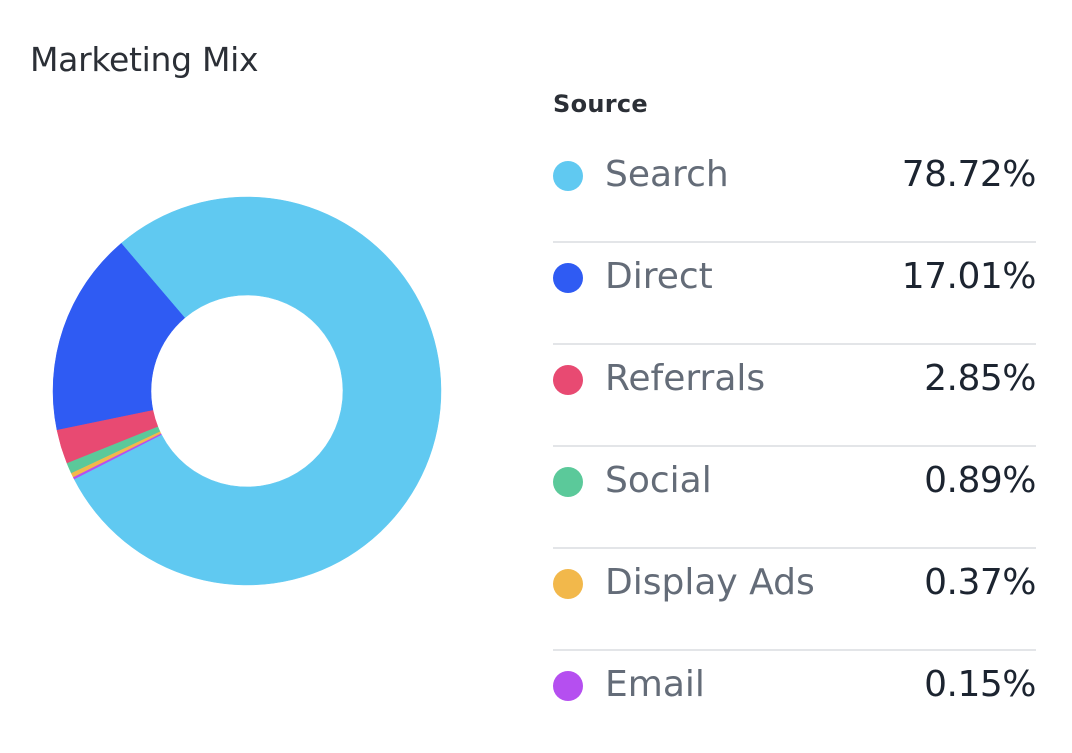  Describe the element at coordinates (969, 276) in the screenshot. I see `legend-value: 17.01%` at that location.